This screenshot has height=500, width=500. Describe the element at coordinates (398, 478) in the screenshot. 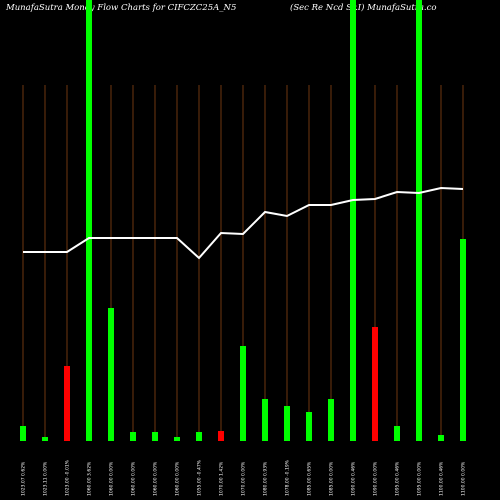

I see `x-tick-label: 1095.00 0.46%` at that location.